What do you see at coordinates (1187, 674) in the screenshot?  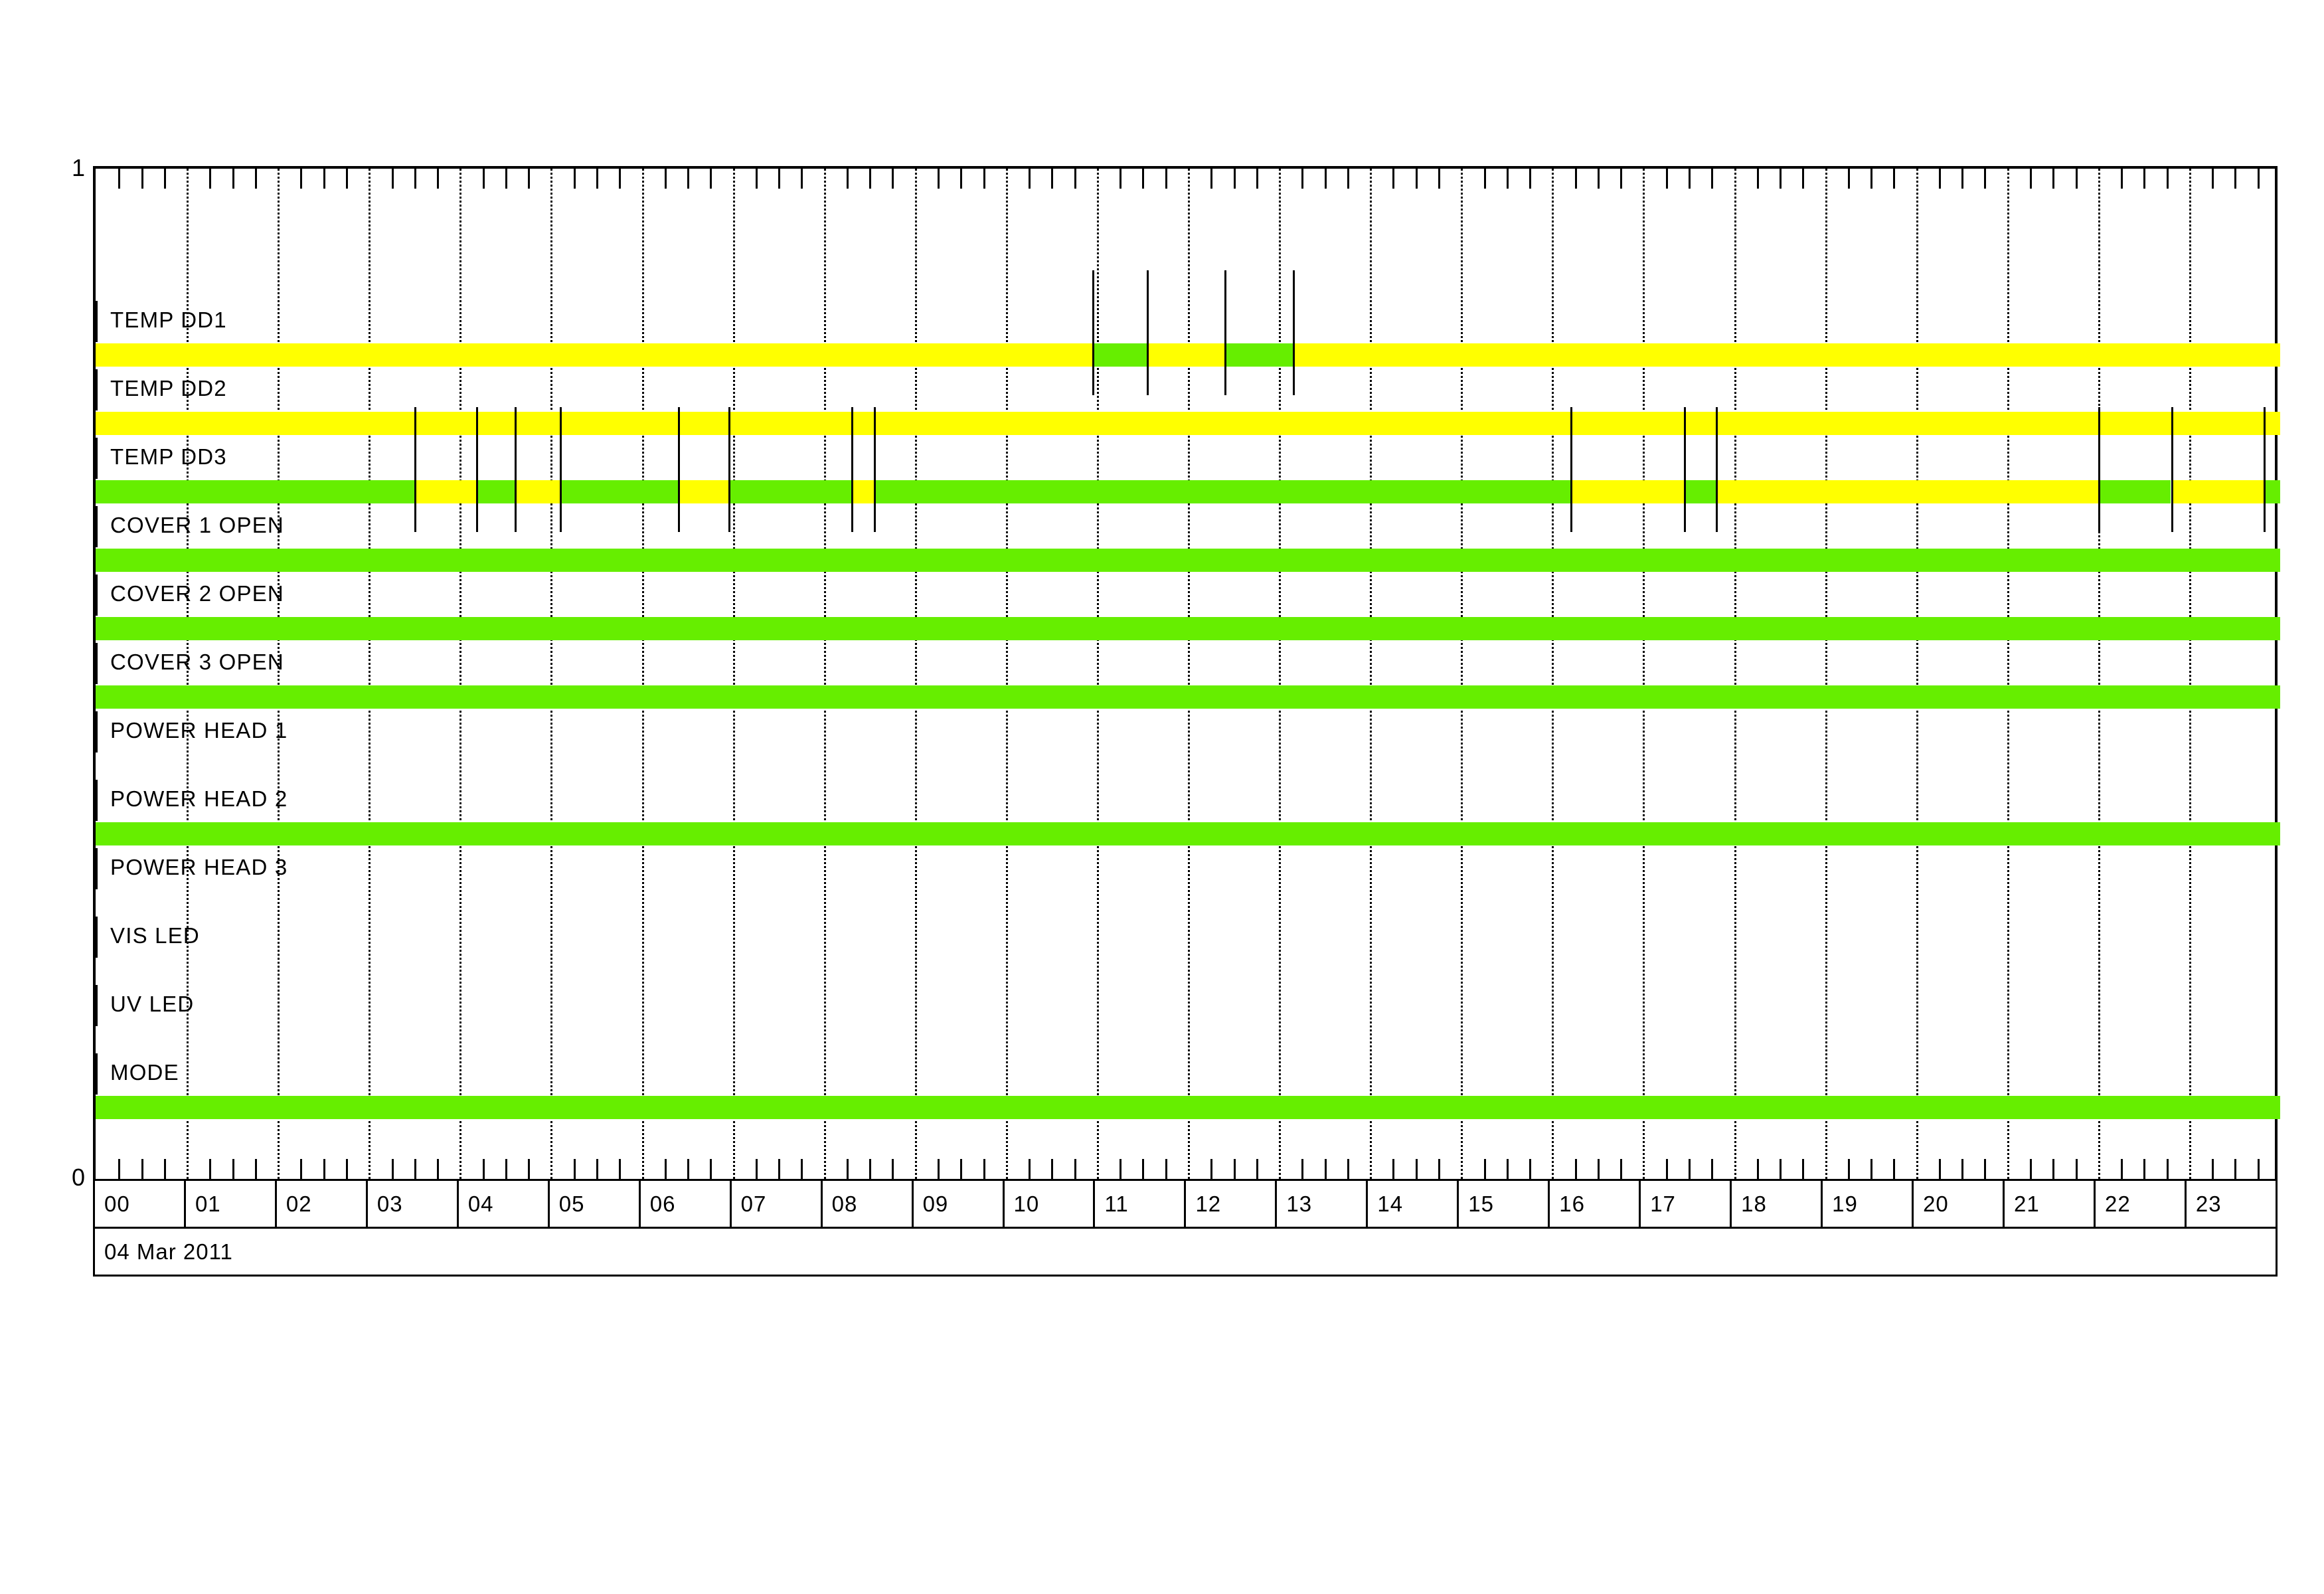 I see `channel-row: COVER 3 OPEN` at bounding box center [1187, 674].